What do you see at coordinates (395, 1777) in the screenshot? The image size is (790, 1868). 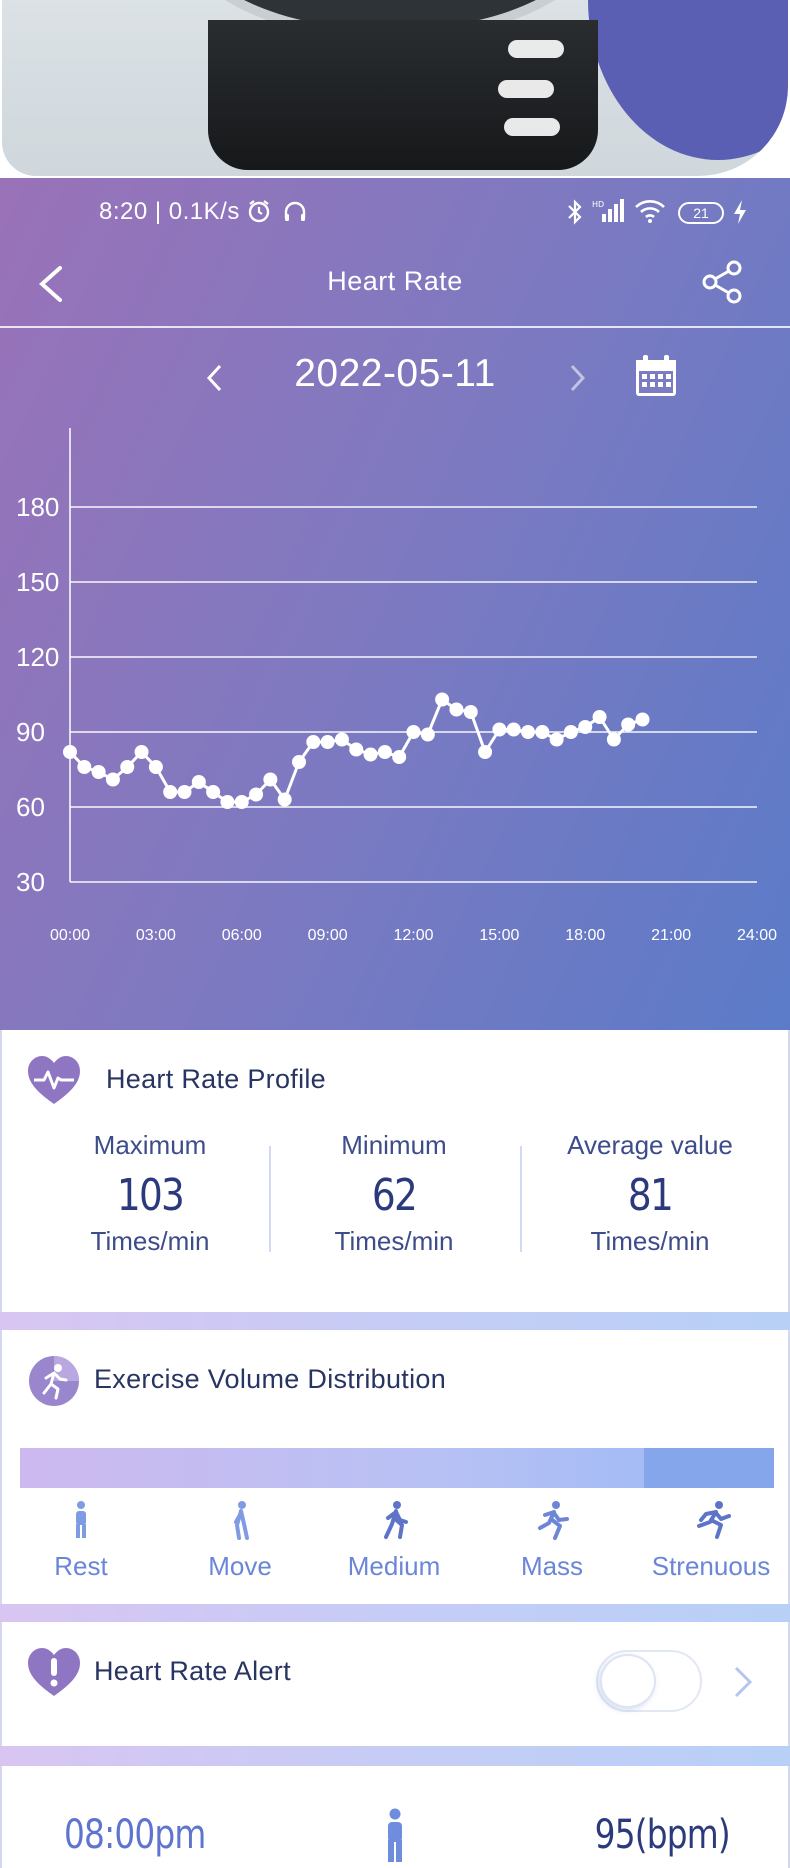 I see `spacer` at bounding box center [395, 1777].